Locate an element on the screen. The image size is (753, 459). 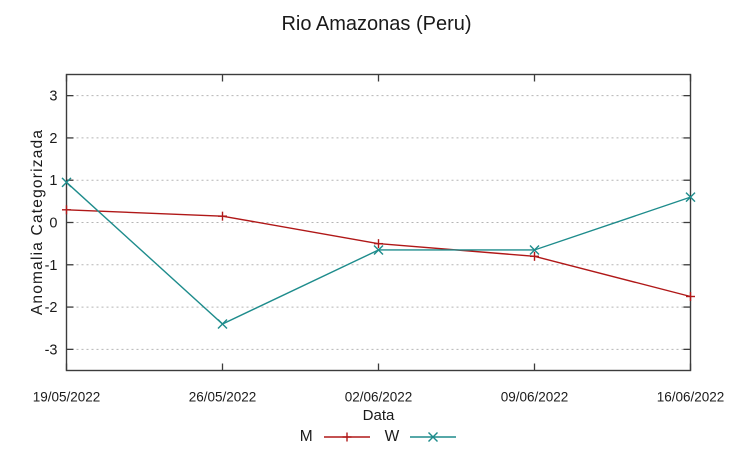
y-tick-label: 1 is located at coordinates (53, 181).